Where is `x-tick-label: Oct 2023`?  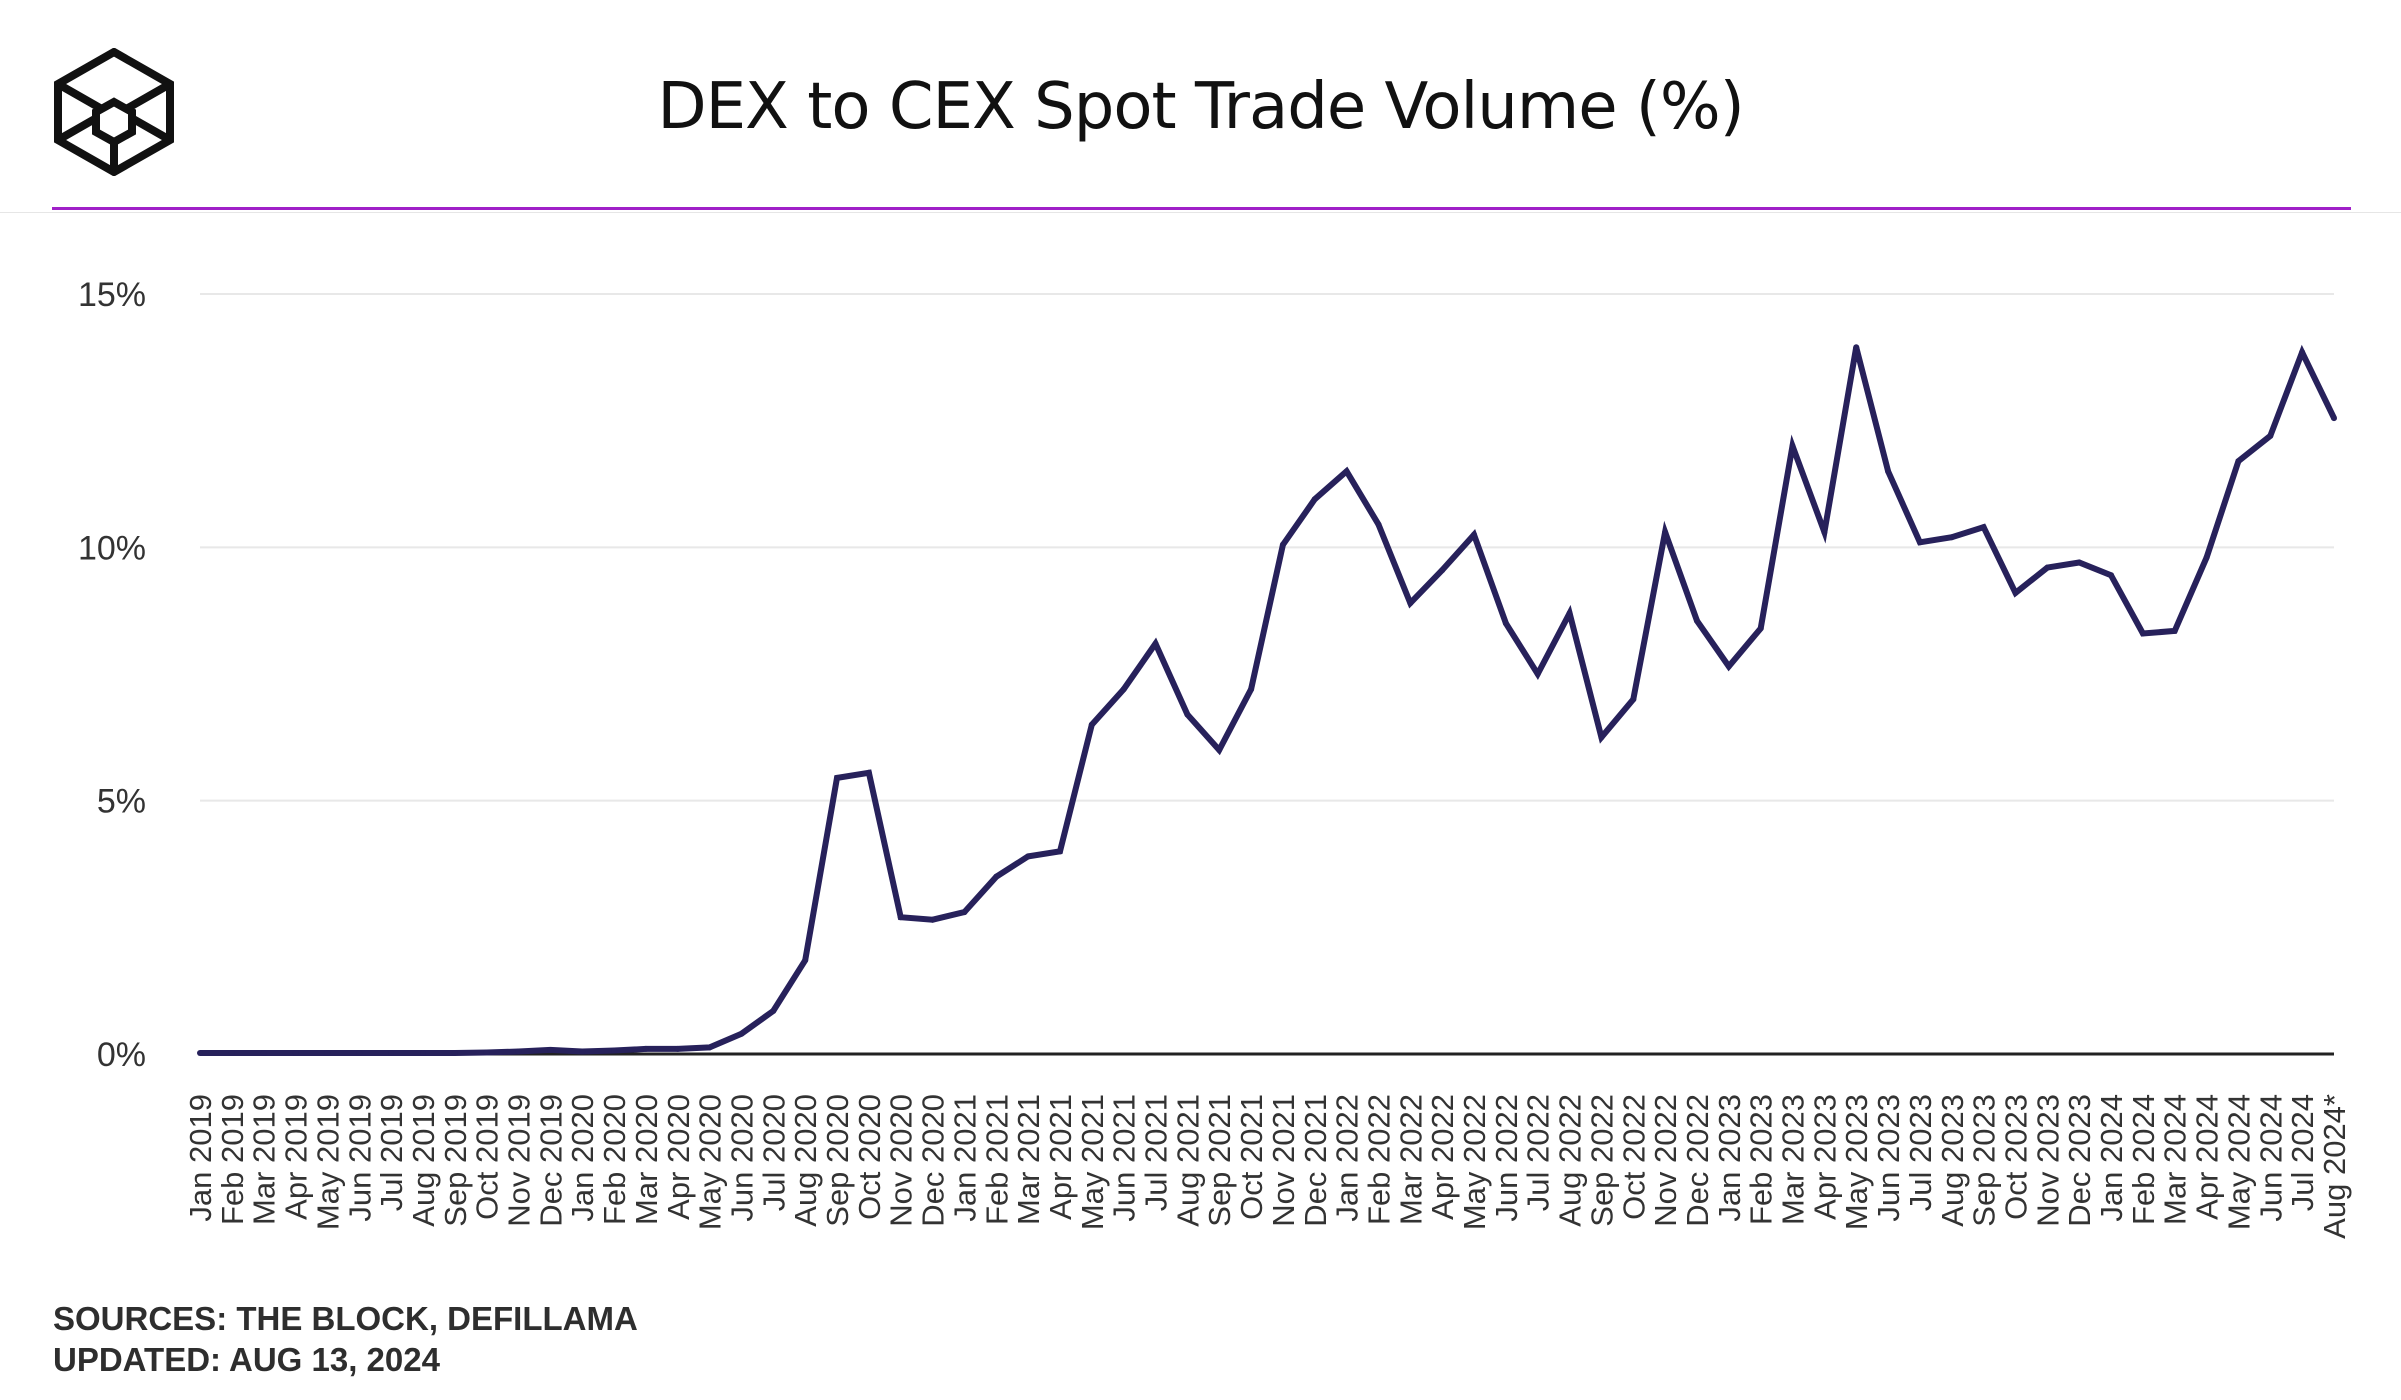
x-tick-label: Oct 2023 is located at coordinates (2016, 1157).